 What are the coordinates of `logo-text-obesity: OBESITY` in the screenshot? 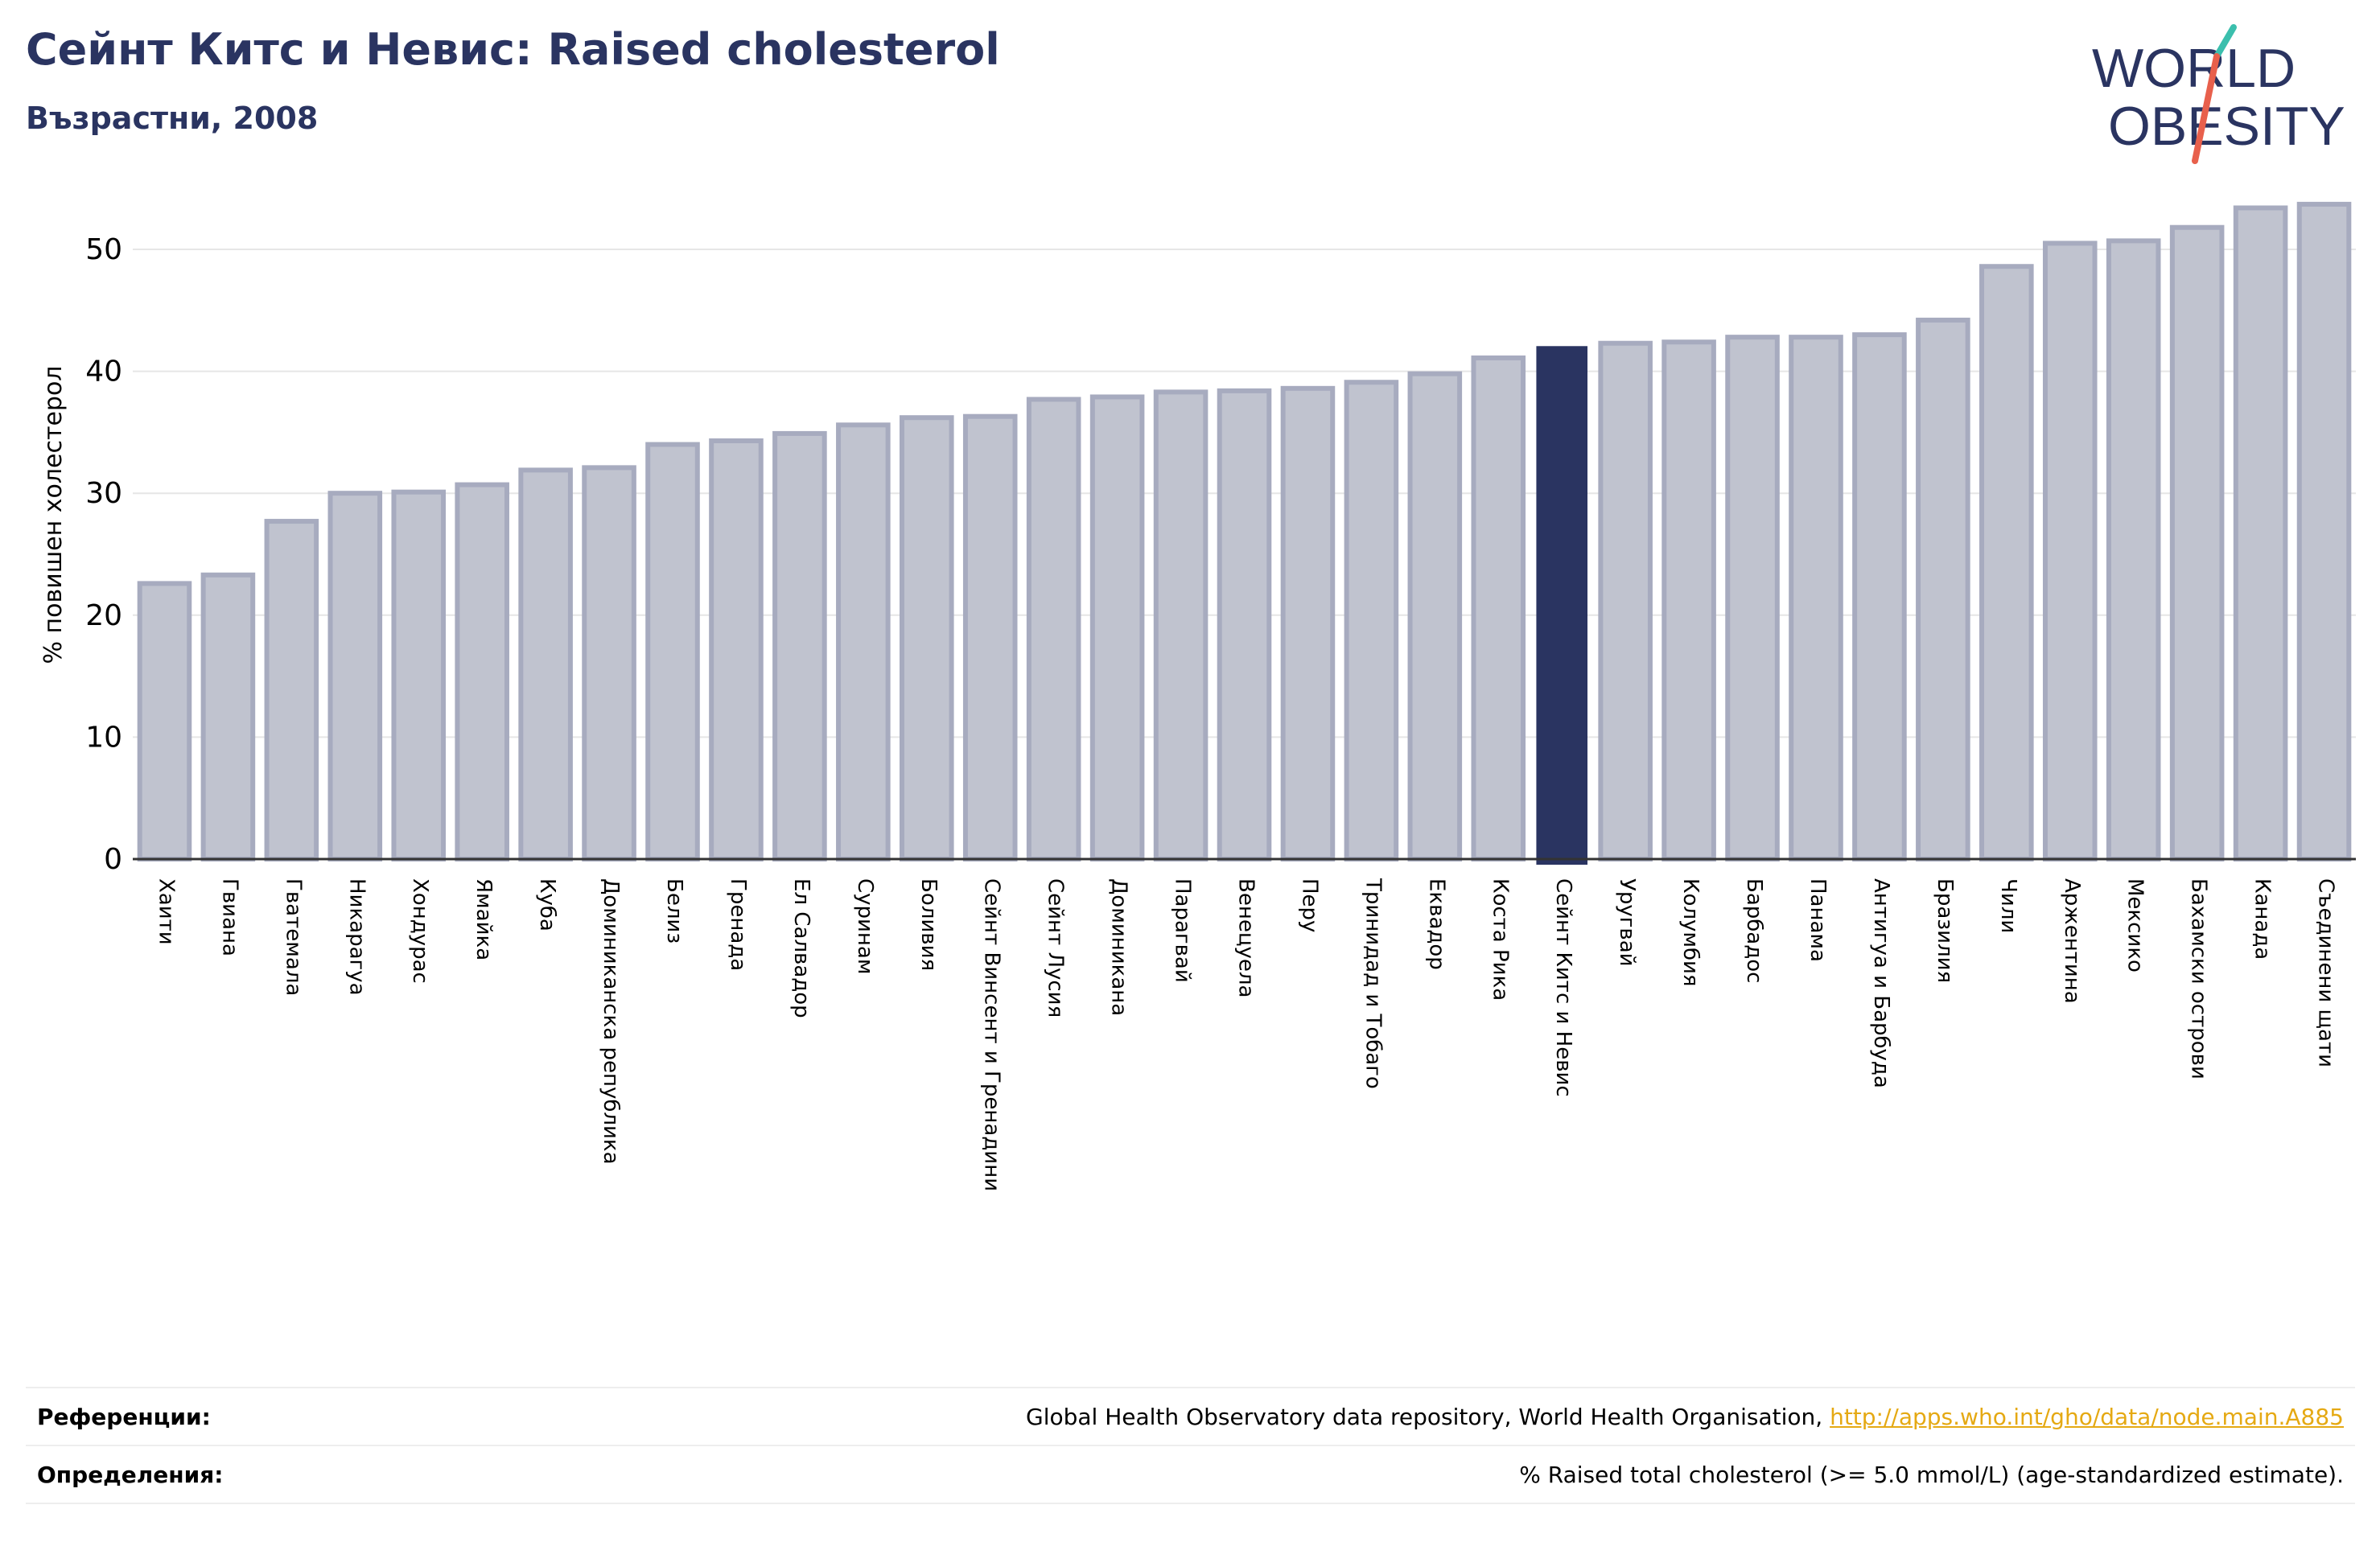 It's located at (2226, 126).